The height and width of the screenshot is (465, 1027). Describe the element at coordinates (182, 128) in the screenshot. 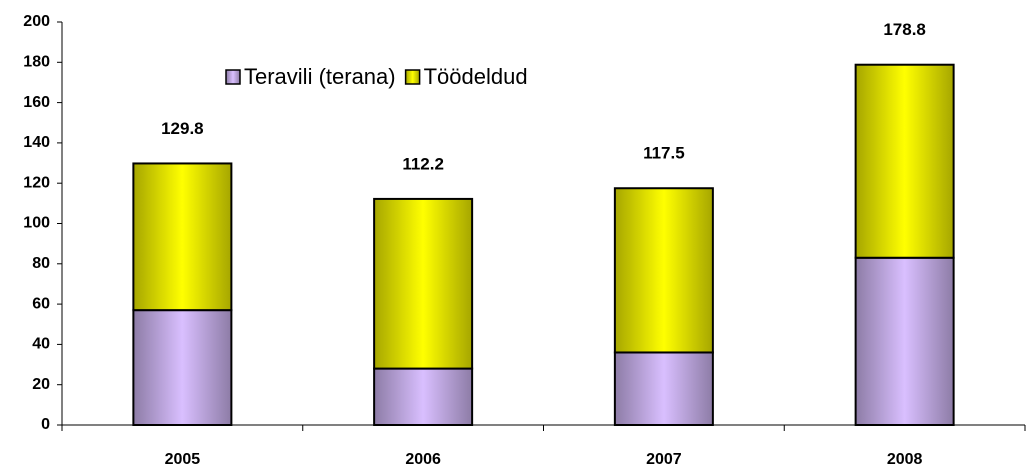

I see `total-label: 129.8` at that location.